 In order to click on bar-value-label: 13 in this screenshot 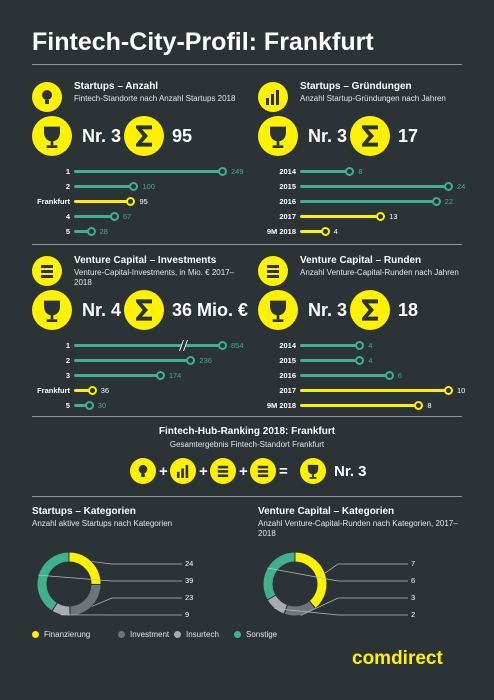, I will do `click(393, 216)`.